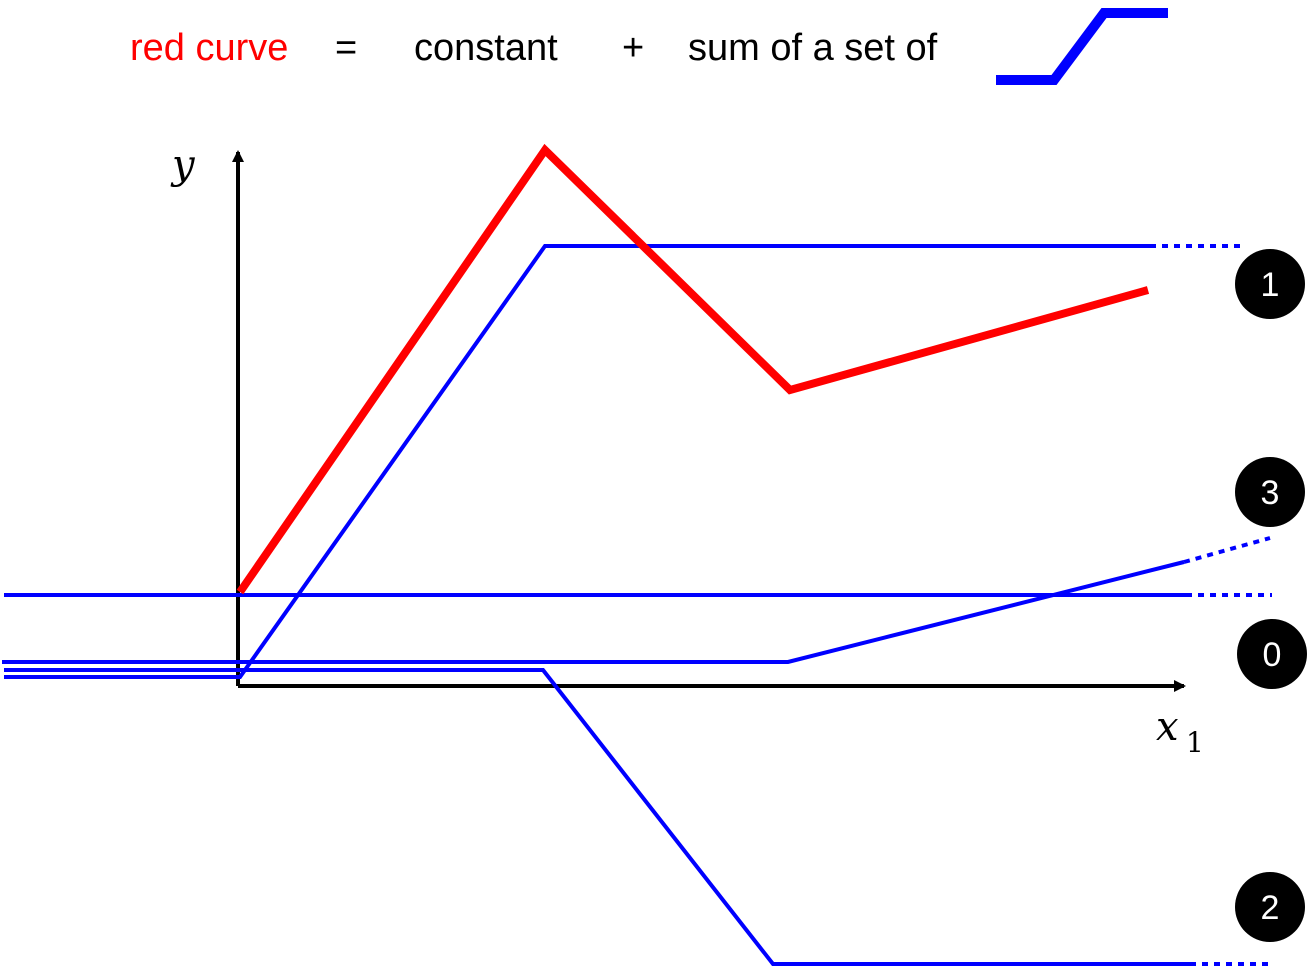 This screenshot has width=1316, height=968. Describe the element at coordinates (1082, 46) in the screenshot. I see `ramp-step-icon` at that location.